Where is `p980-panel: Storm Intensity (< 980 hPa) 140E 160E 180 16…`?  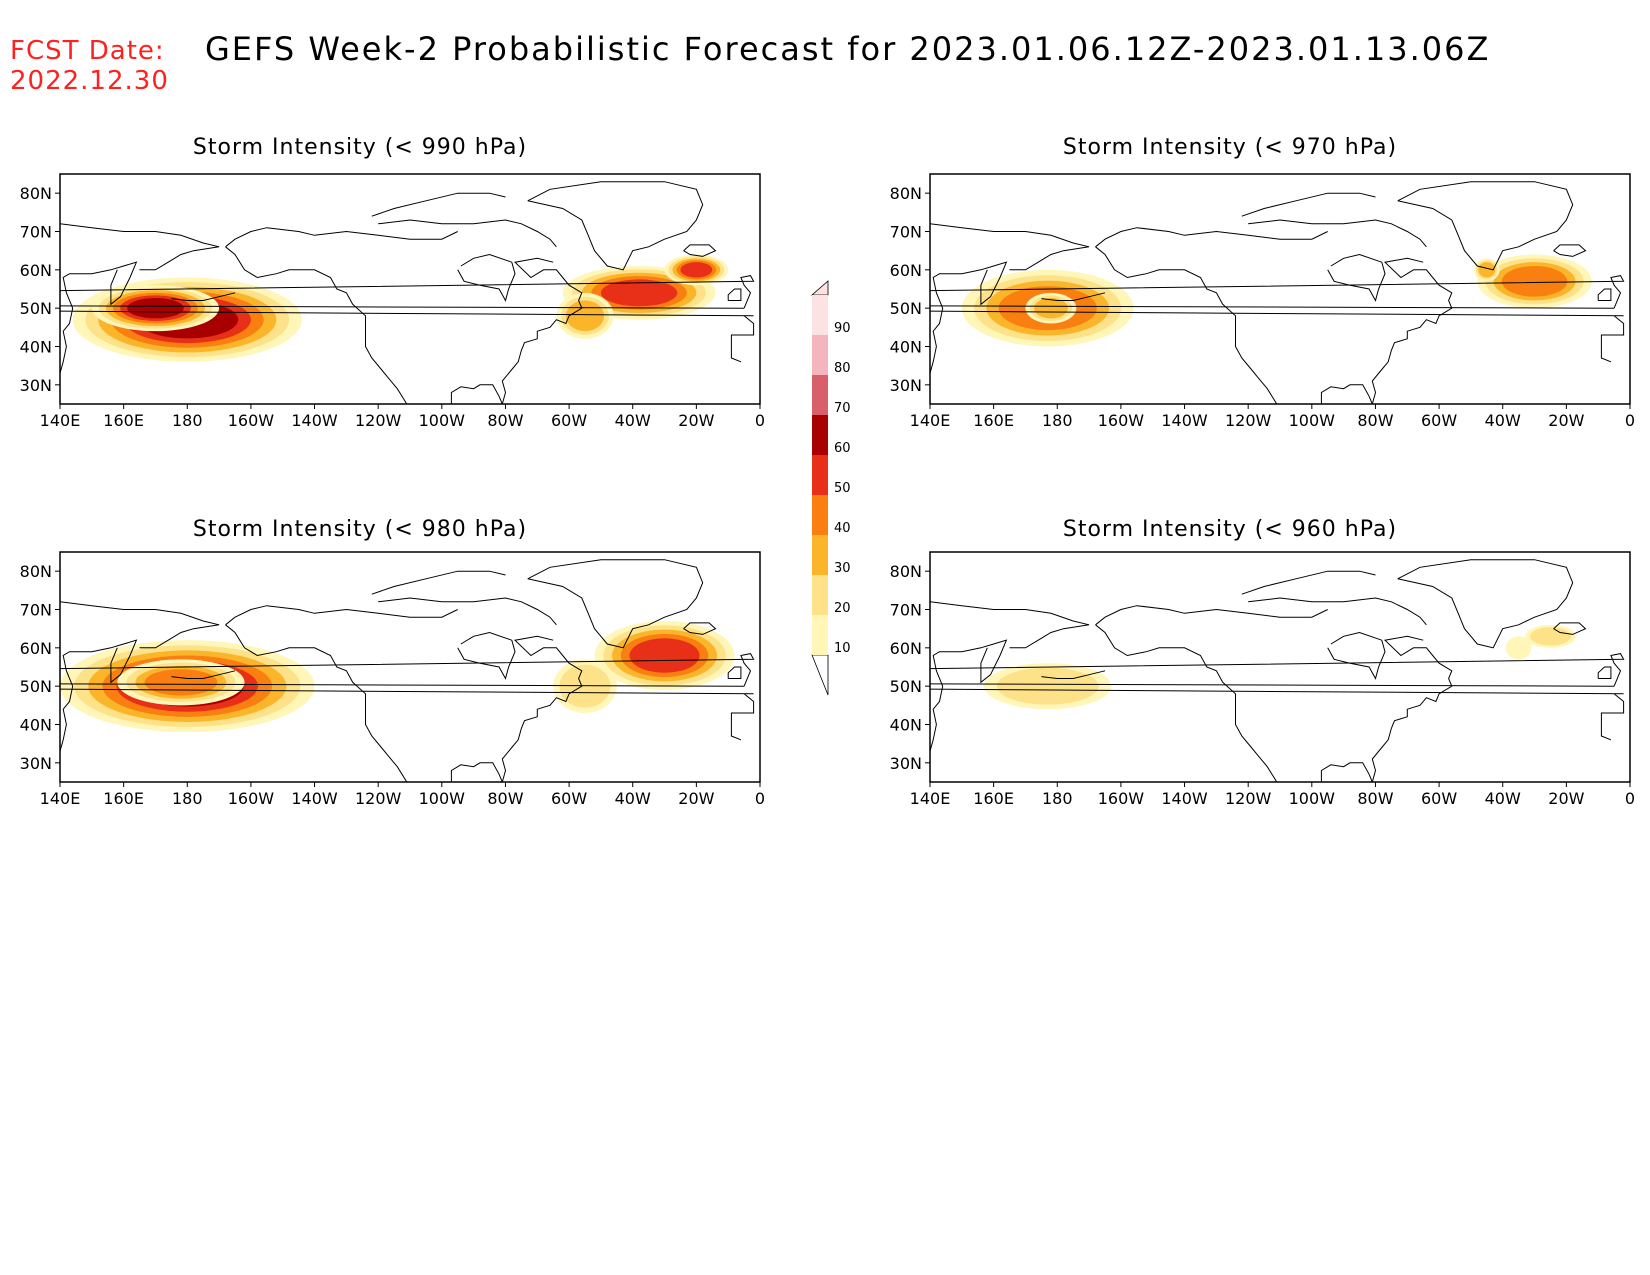 p980-panel: Storm Intensity (< 980 hPa) 140E 160E 180 16… is located at coordinates (392, 662).